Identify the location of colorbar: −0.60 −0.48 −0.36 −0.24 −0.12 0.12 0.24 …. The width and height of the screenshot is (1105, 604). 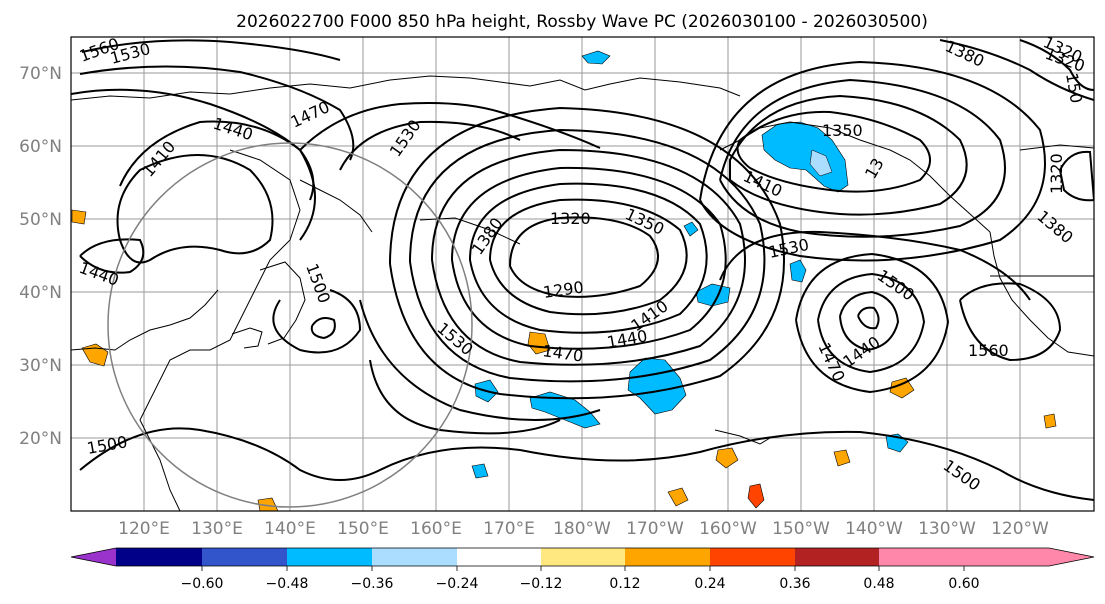
(582, 569).